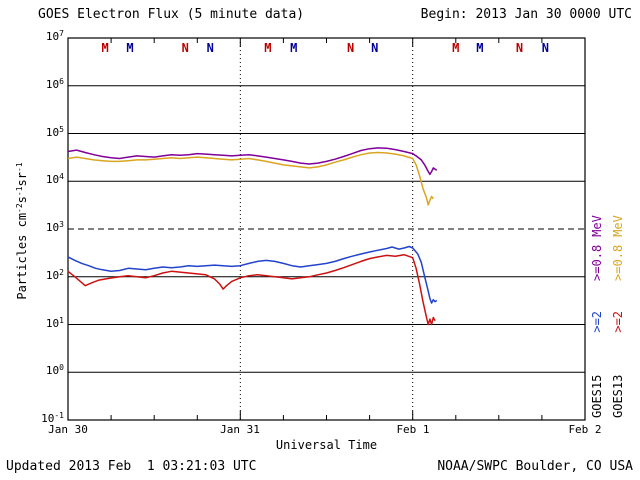  I want to click on legend-column-goes13: GOES13 >=2 >=0.8 MeV, so click(618, 273).